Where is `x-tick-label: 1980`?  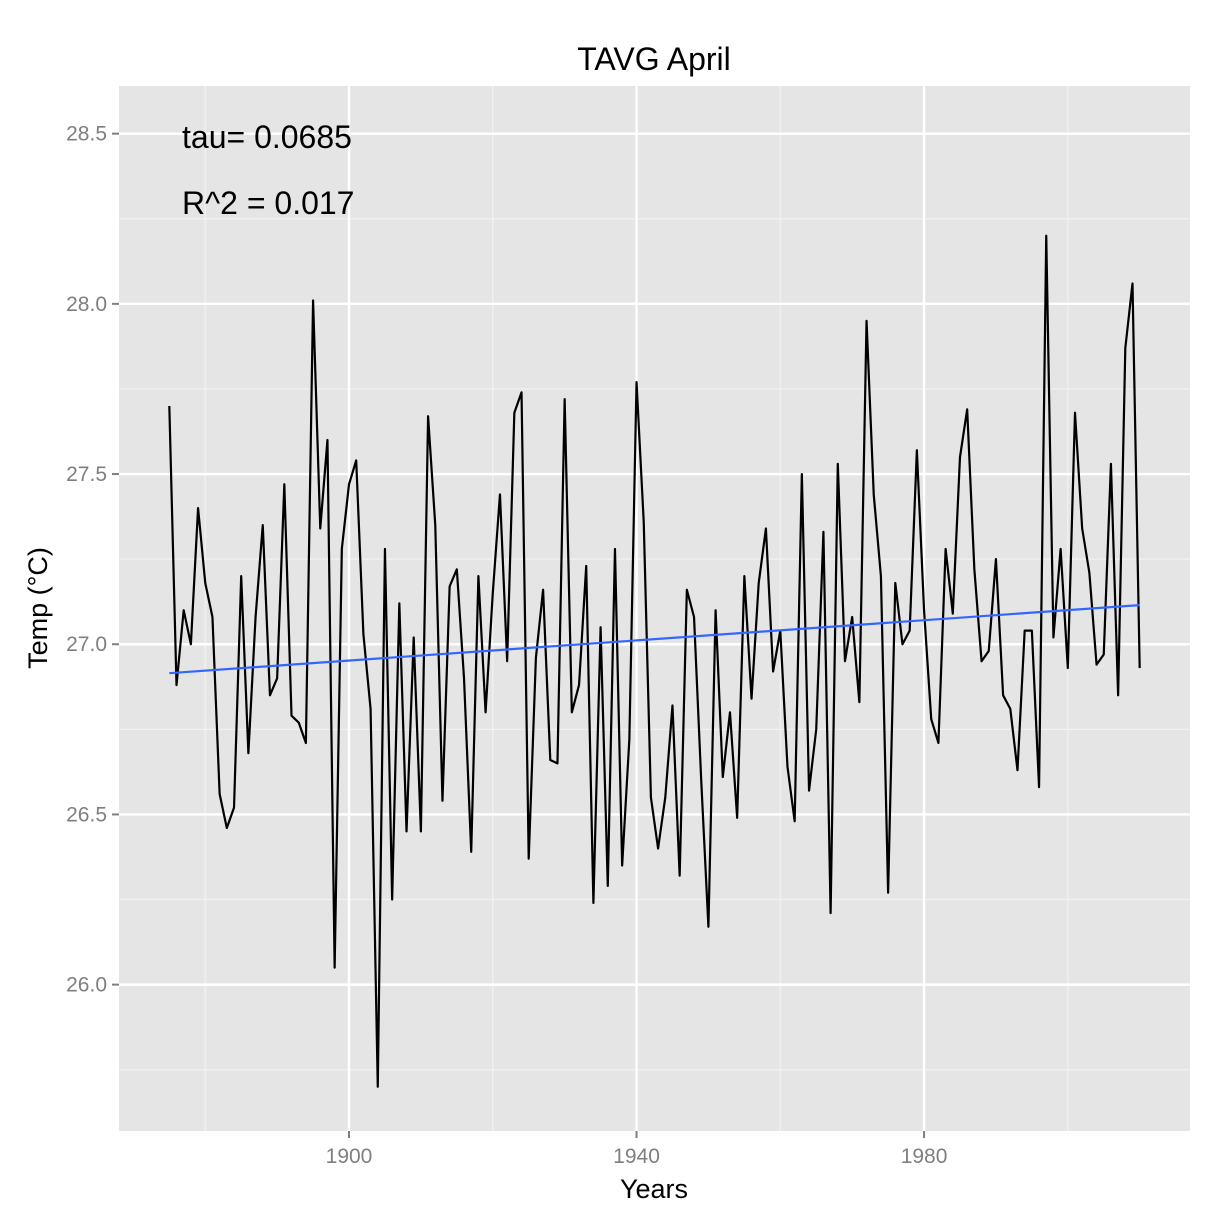
x-tick-label: 1980 is located at coordinates (924, 1156).